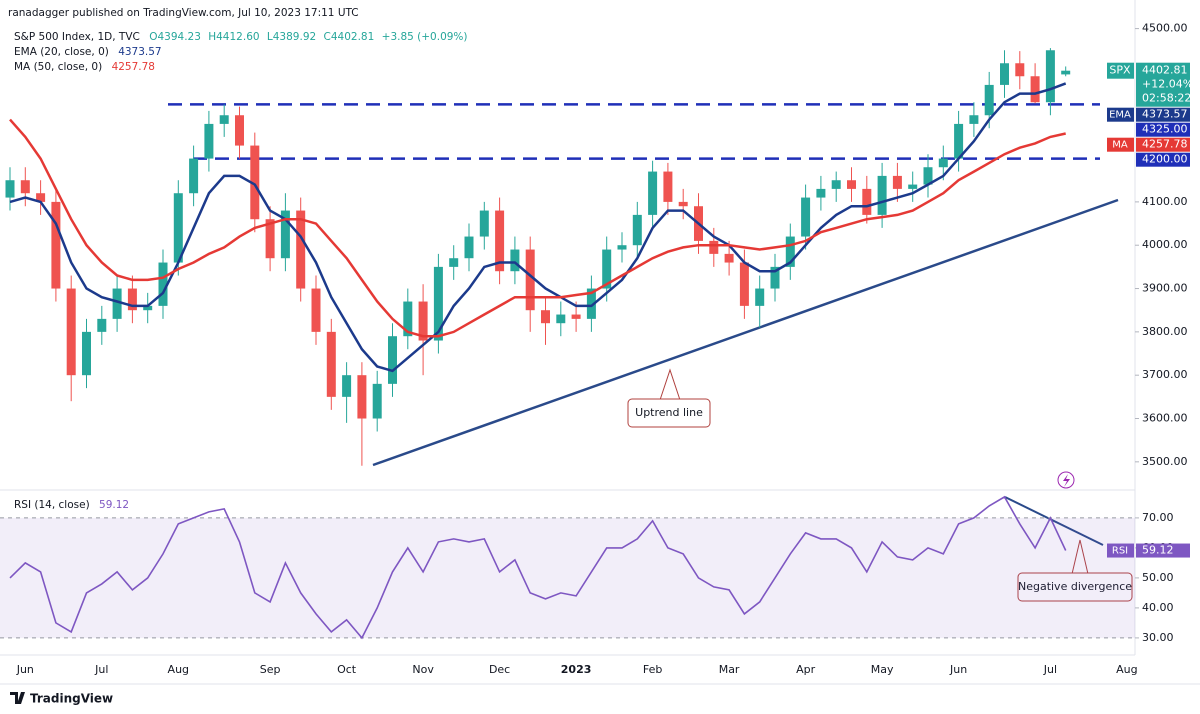  What do you see at coordinates (1165, 201) in the screenshot?
I see `y-tick-label: 4100.00` at bounding box center [1165, 201].